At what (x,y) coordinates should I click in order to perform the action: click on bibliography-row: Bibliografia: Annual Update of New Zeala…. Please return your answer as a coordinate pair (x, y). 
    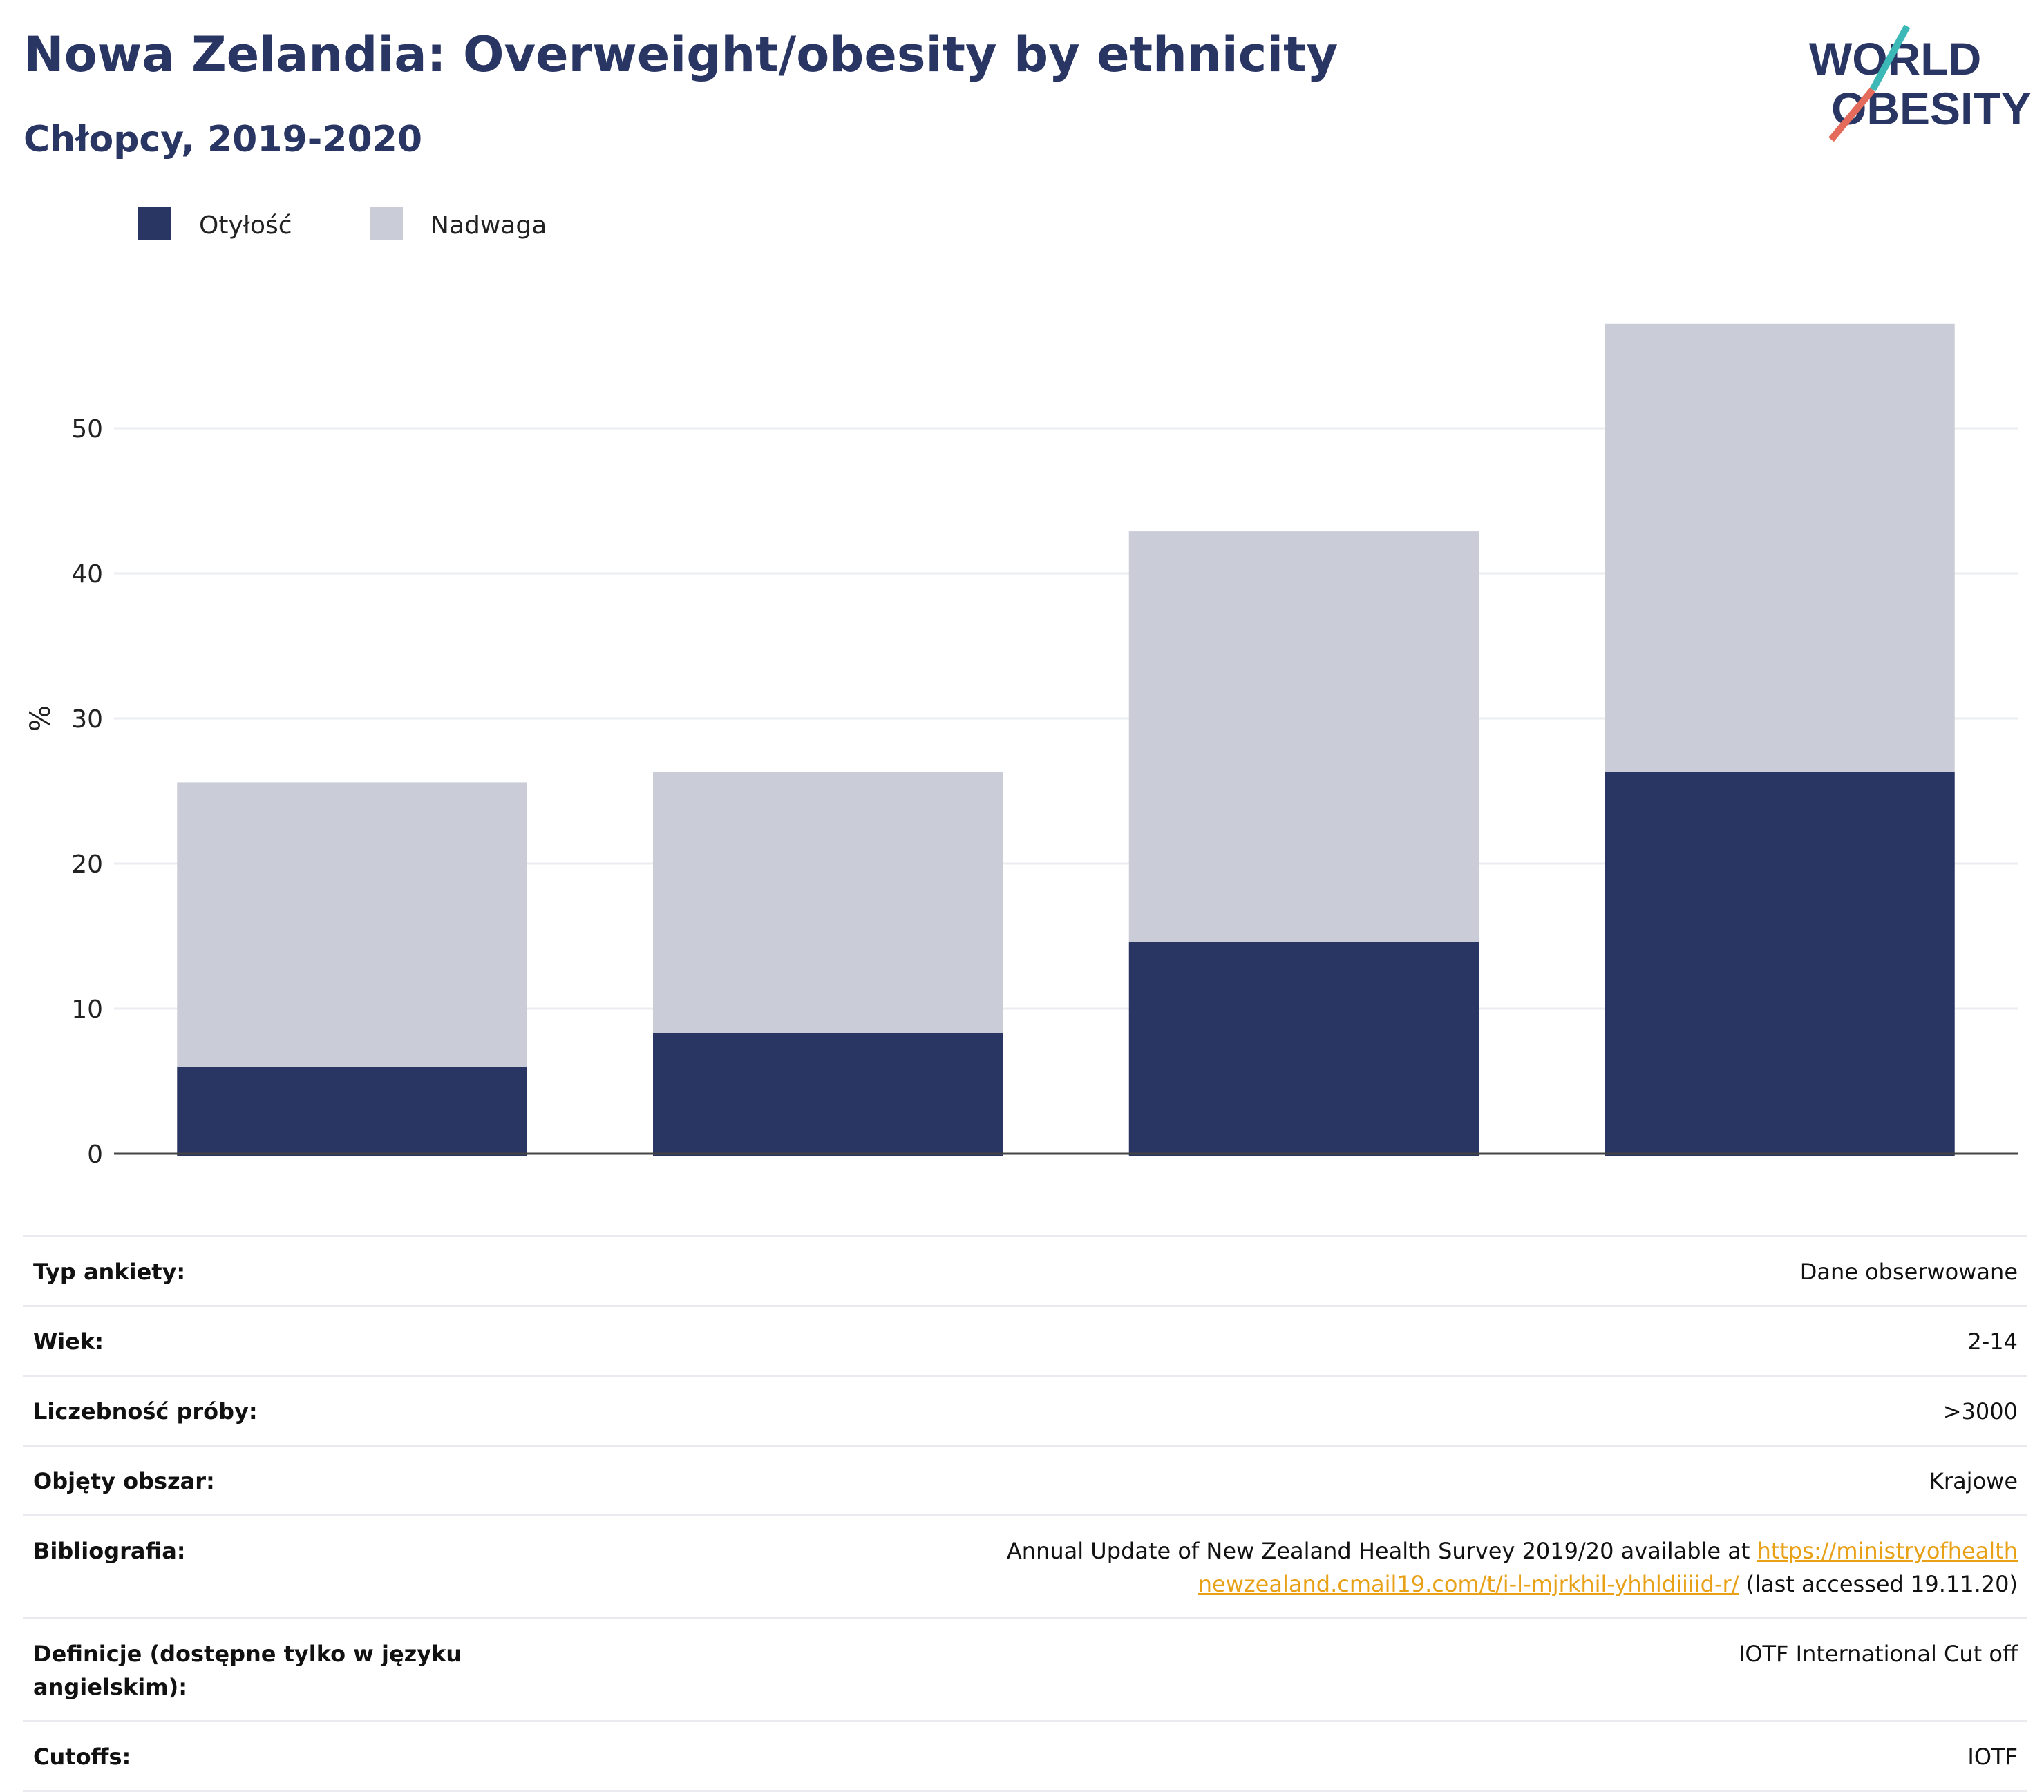
    Looking at the image, I should click on (1025, 1565).